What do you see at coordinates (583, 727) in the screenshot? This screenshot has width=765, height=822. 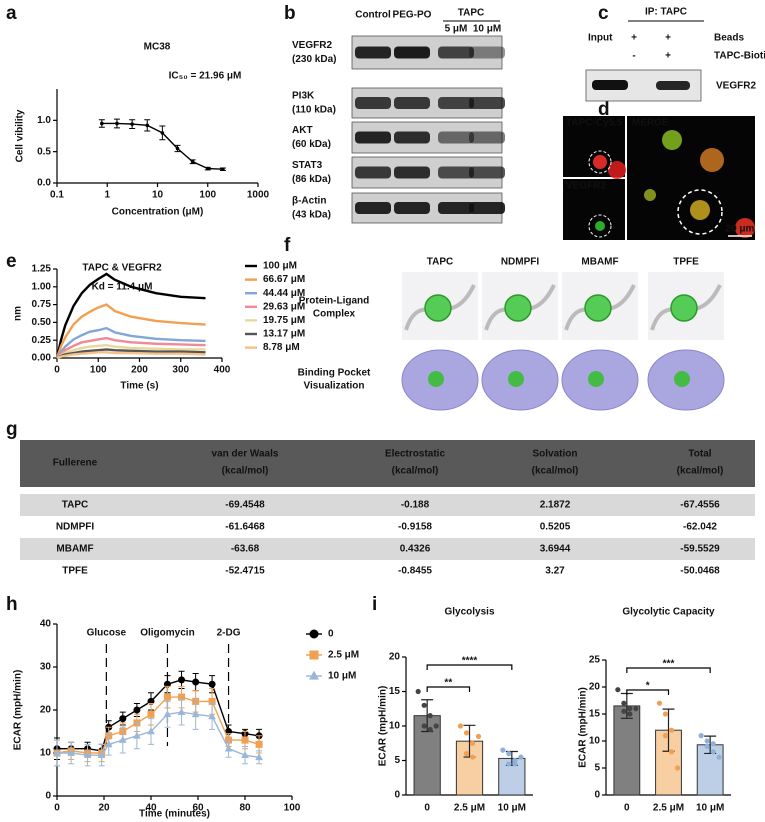 I see `y-axis-label: ECAR (mpH/min)` at bounding box center [583, 727].